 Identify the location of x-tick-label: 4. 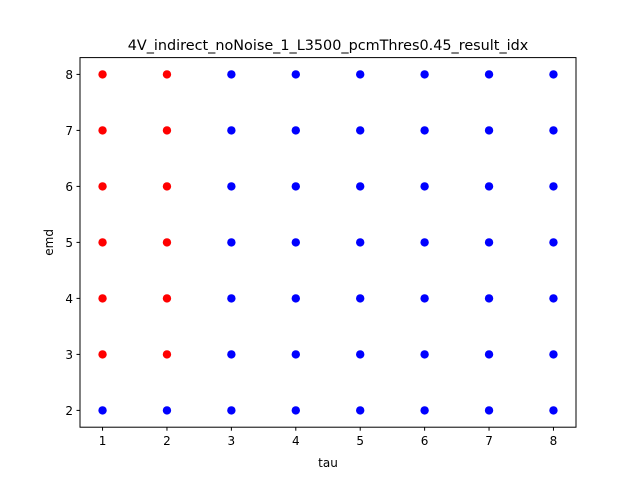
(296, 441).